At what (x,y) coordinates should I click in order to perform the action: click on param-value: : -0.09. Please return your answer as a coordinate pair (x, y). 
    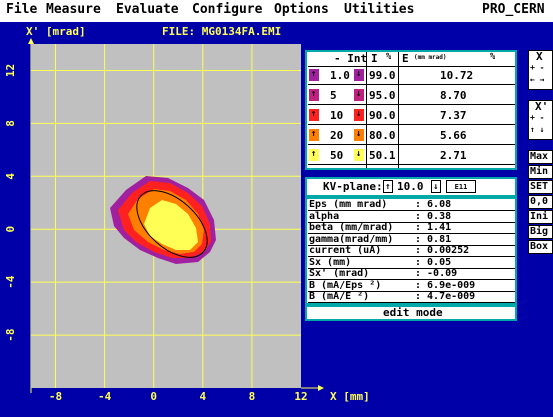
    Looking at the image, I should click on (436, 273).